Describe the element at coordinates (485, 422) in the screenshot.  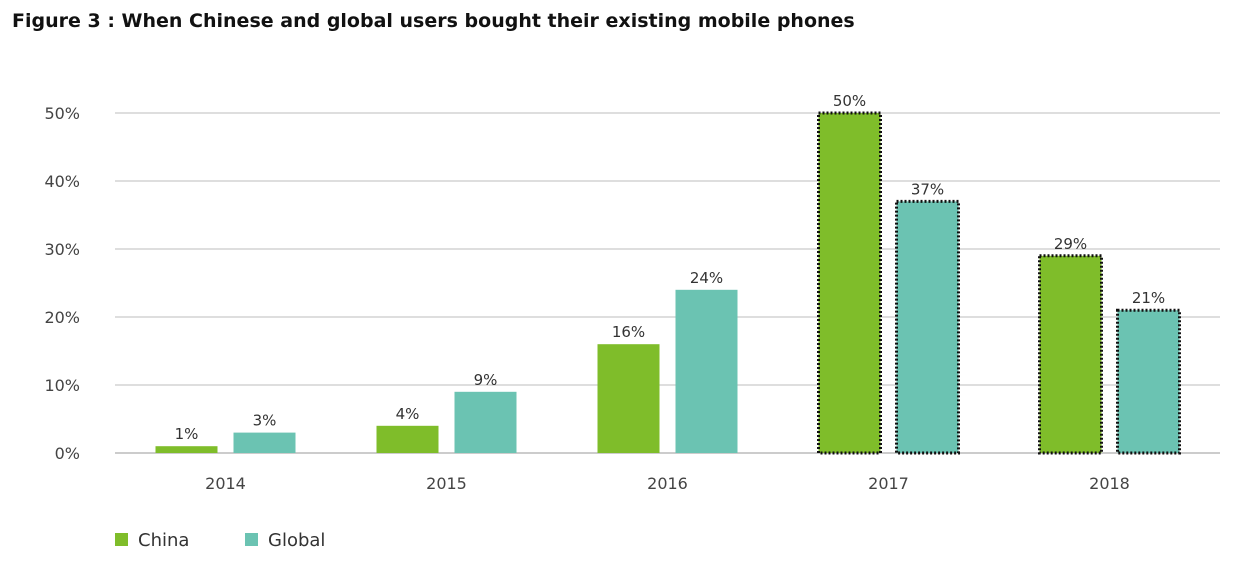
I see `bar-global-2015` at that location.